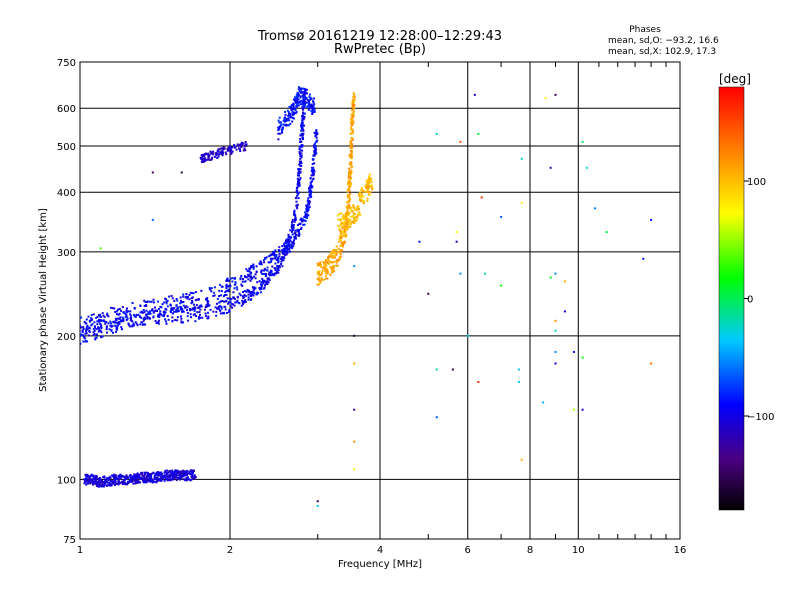 This screenshot has width=800, height=600. I want to click on colorbar-tick-label: 100, so click(756, 182).